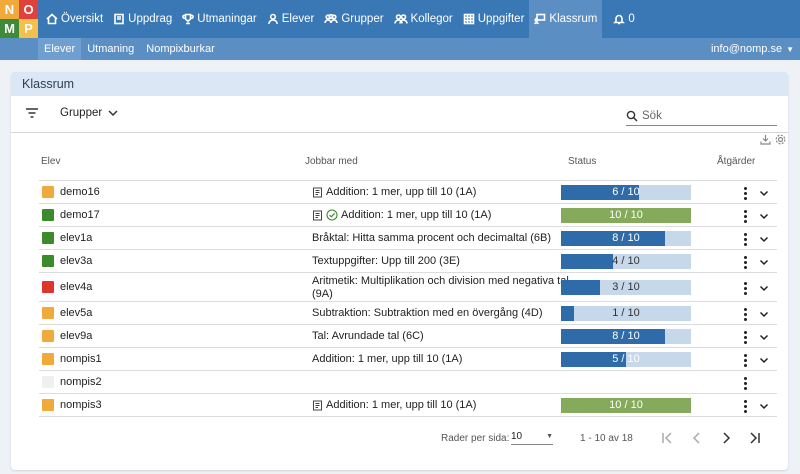 The image size is (800, 474). I want to click on subnav-nompixburkar: Nompixburkar, so click(180, 49).